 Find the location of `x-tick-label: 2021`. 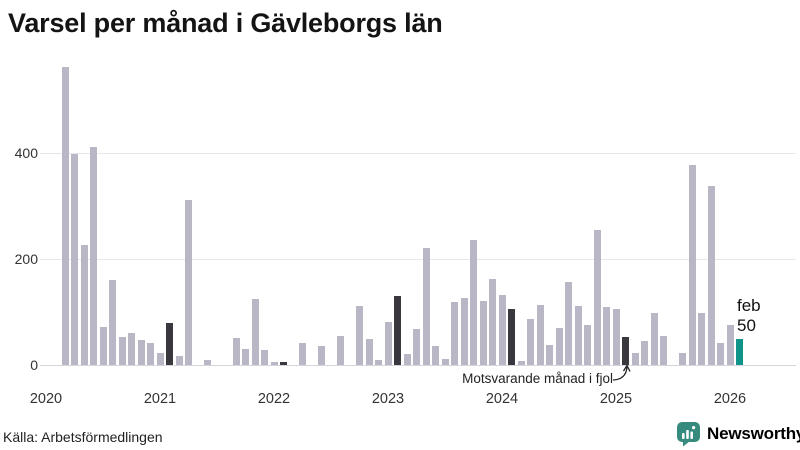

x-tick-label: 2021 is located at coordinates (160, 399).